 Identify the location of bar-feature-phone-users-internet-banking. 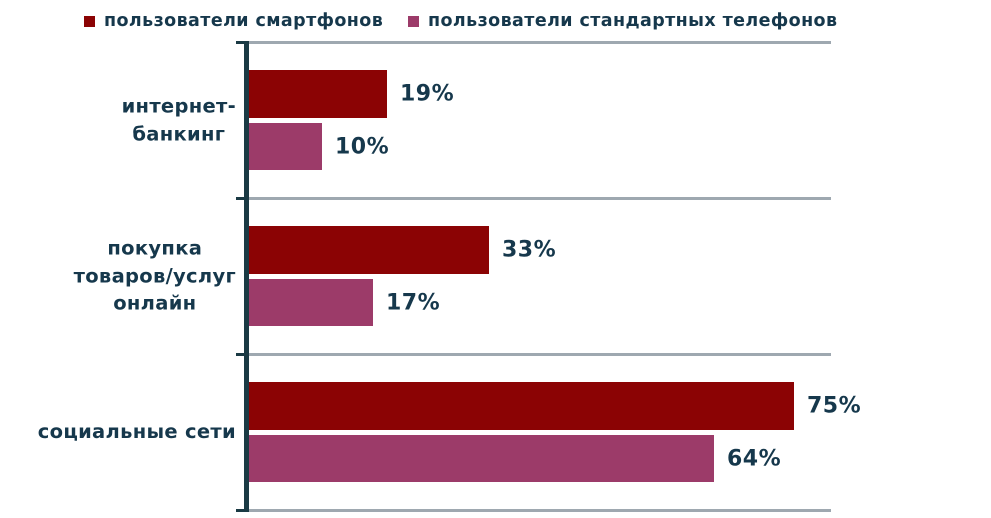
(285, 146).